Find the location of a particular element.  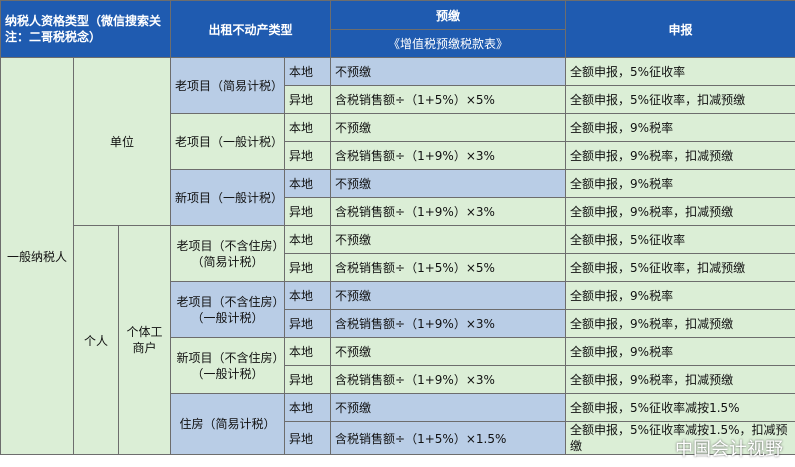

header-taxpayer-type: 纳税人资格类型（微信搜索关注：二哥税税念） is located at coordinates (86, 29).